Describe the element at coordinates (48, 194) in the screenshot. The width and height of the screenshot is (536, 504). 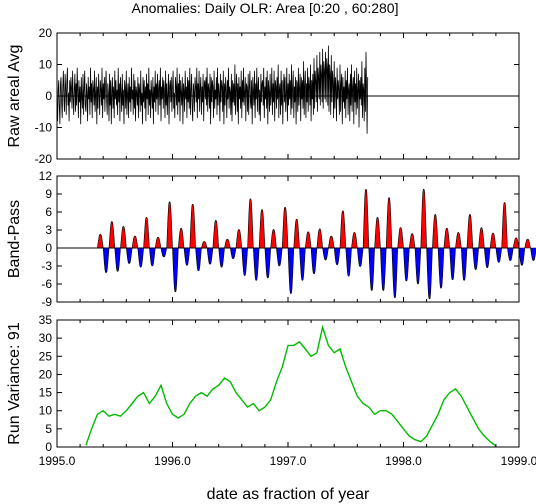
I see `y-tick-label: 9` at that location.